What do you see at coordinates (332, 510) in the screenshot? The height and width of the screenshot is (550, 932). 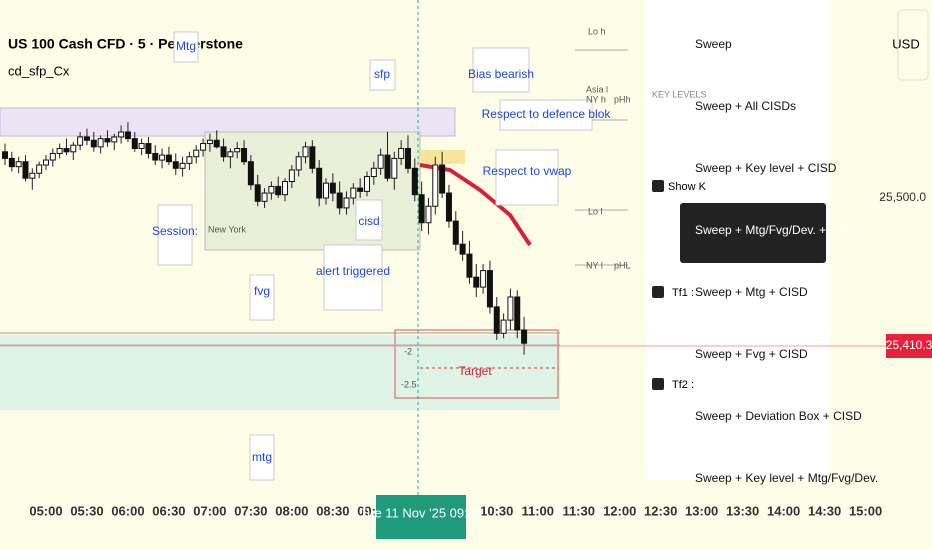 I see `x-tick-label: 08:30` at bounding box center [332, 510].